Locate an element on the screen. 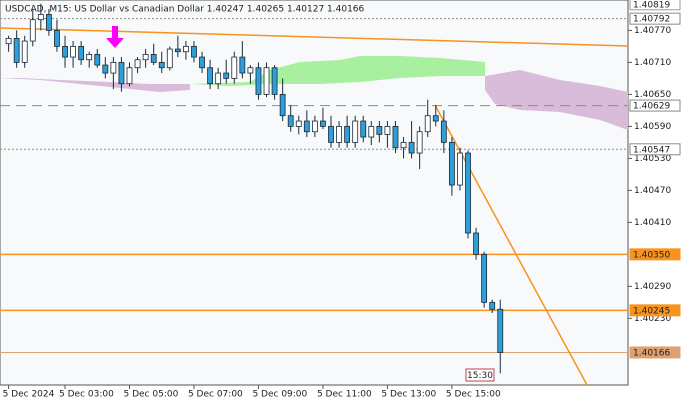 This screenshot has height=406, width=682. level-label: 1.40792 is located at coordinates (651, 20).